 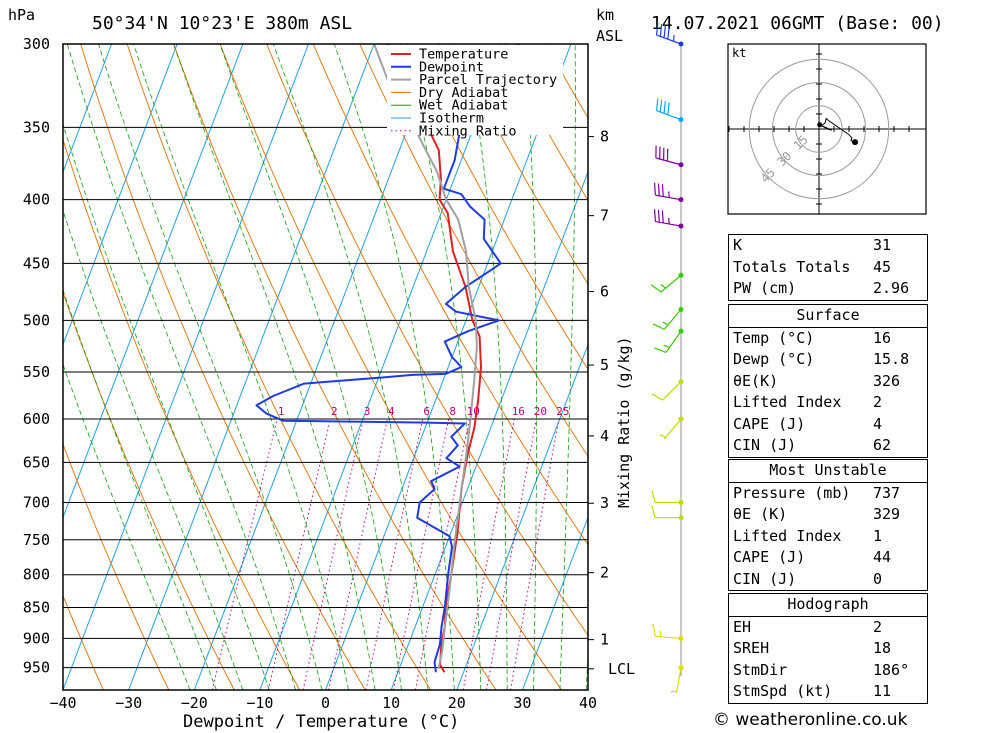 I want to click on copyright-link: © weatheronline.co.uk, so click(x=810, y=720).